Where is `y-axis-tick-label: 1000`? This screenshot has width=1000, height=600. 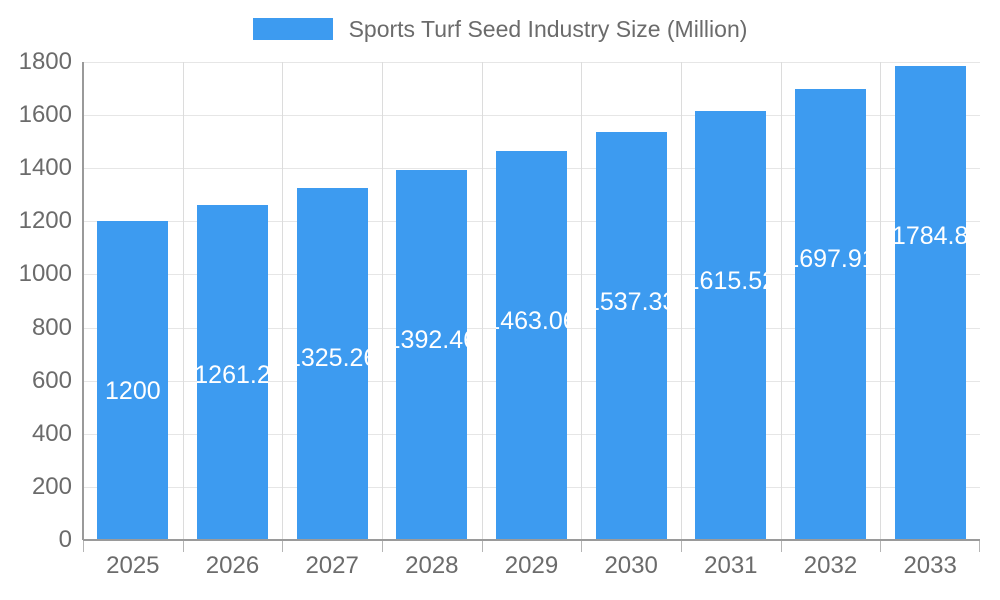 y-axis-tick-label: 1000 is located at coordinates (45, 274).